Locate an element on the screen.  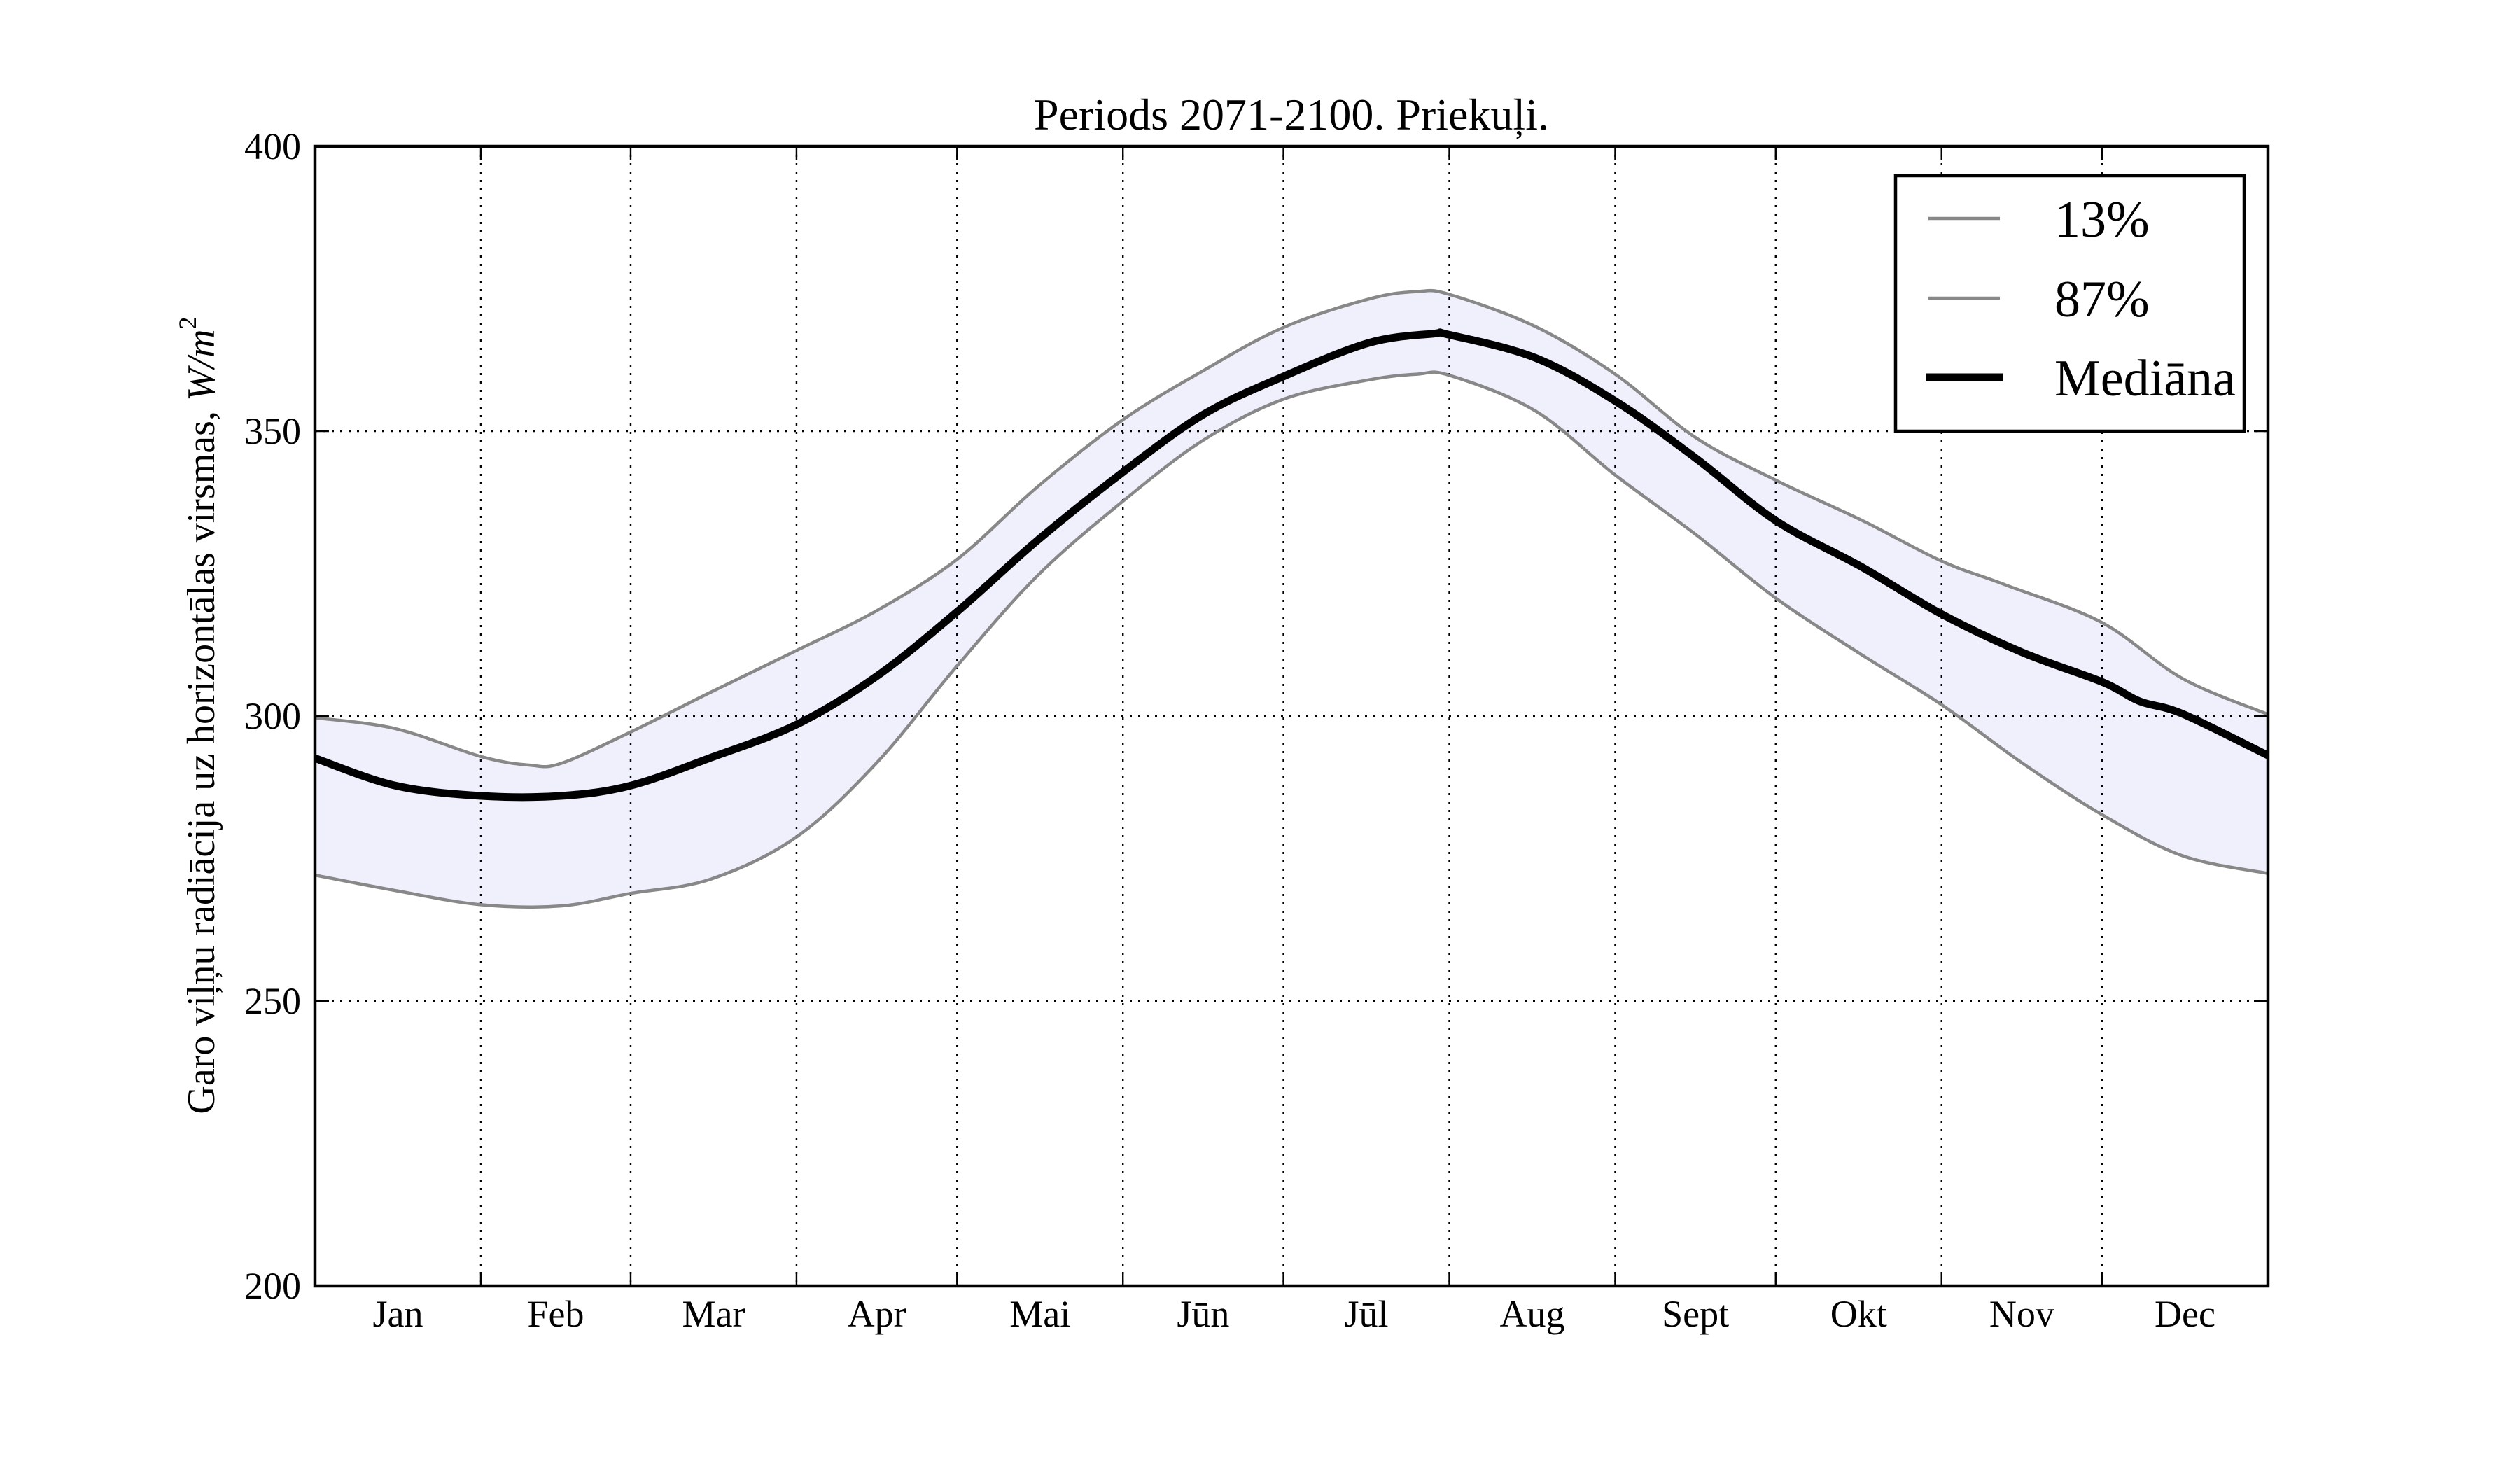
x-tick-label: Mai is located at coordinates (1039, 1314).